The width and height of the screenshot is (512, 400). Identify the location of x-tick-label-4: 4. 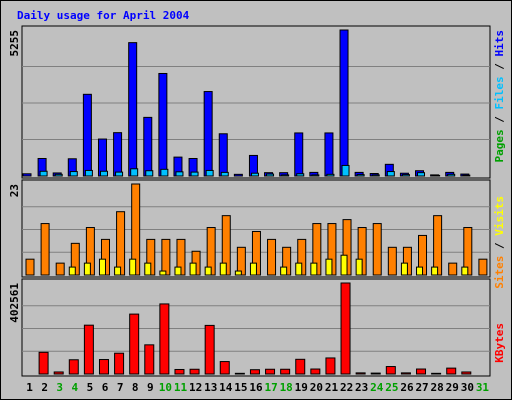
(75, 387).